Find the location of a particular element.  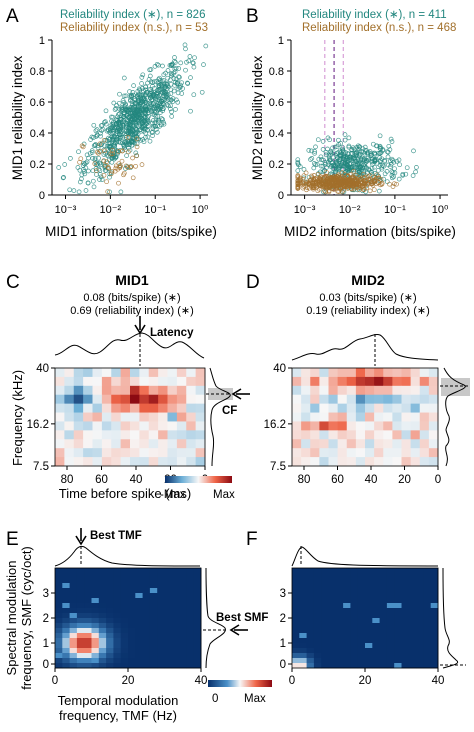

panel-f-y-tick-label: 3 is located at coordinates (283, 594).